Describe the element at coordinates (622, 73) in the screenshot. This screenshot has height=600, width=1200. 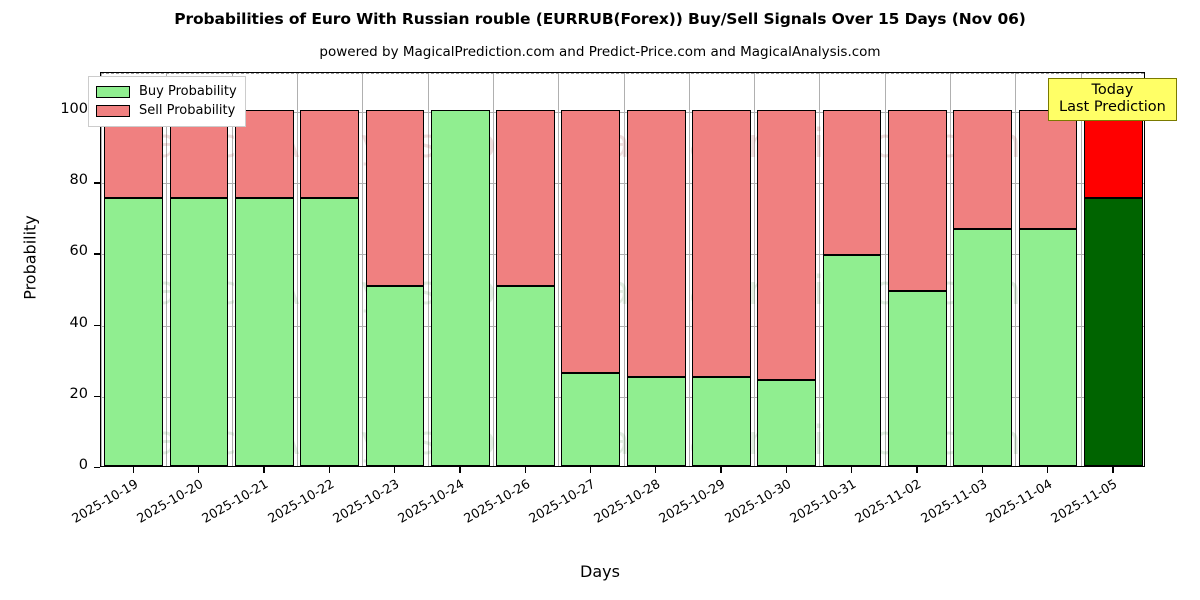
I see `reference-dashed-line` at that location.